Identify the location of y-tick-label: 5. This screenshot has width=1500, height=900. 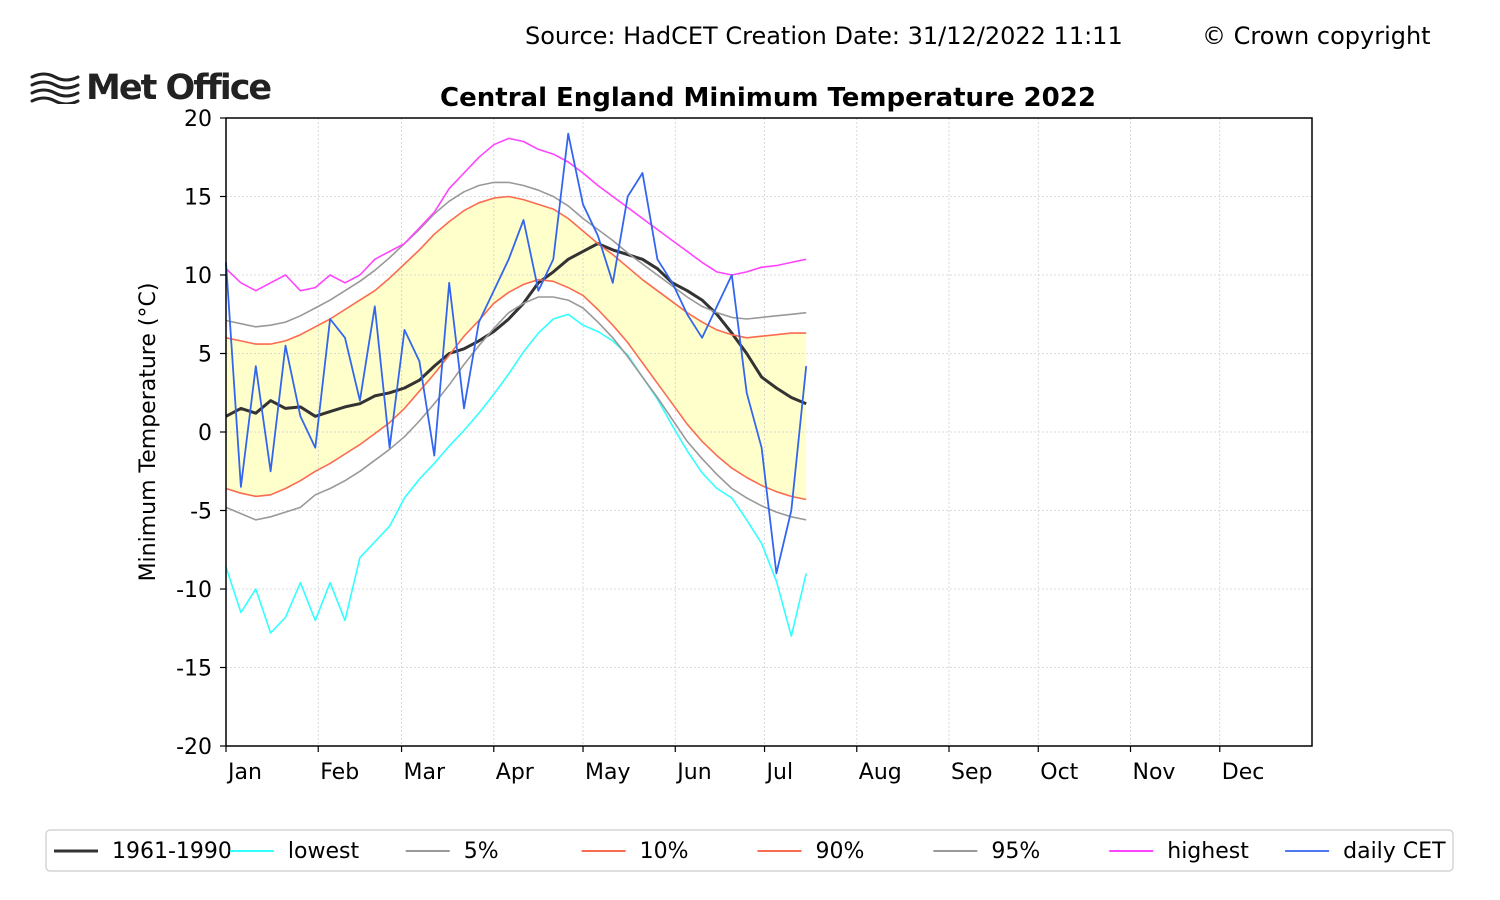
(205, 355).